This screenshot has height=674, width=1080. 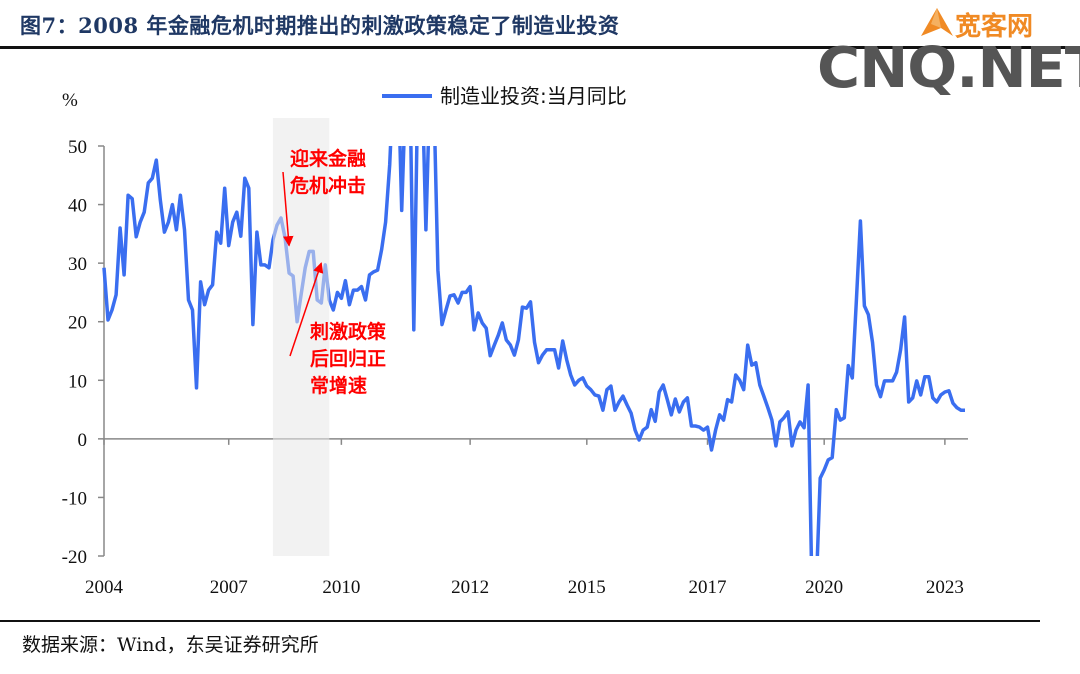 I want to click on source-note: 数据来源：Wind，东吴证券研究所, so click(x=170, y=645).